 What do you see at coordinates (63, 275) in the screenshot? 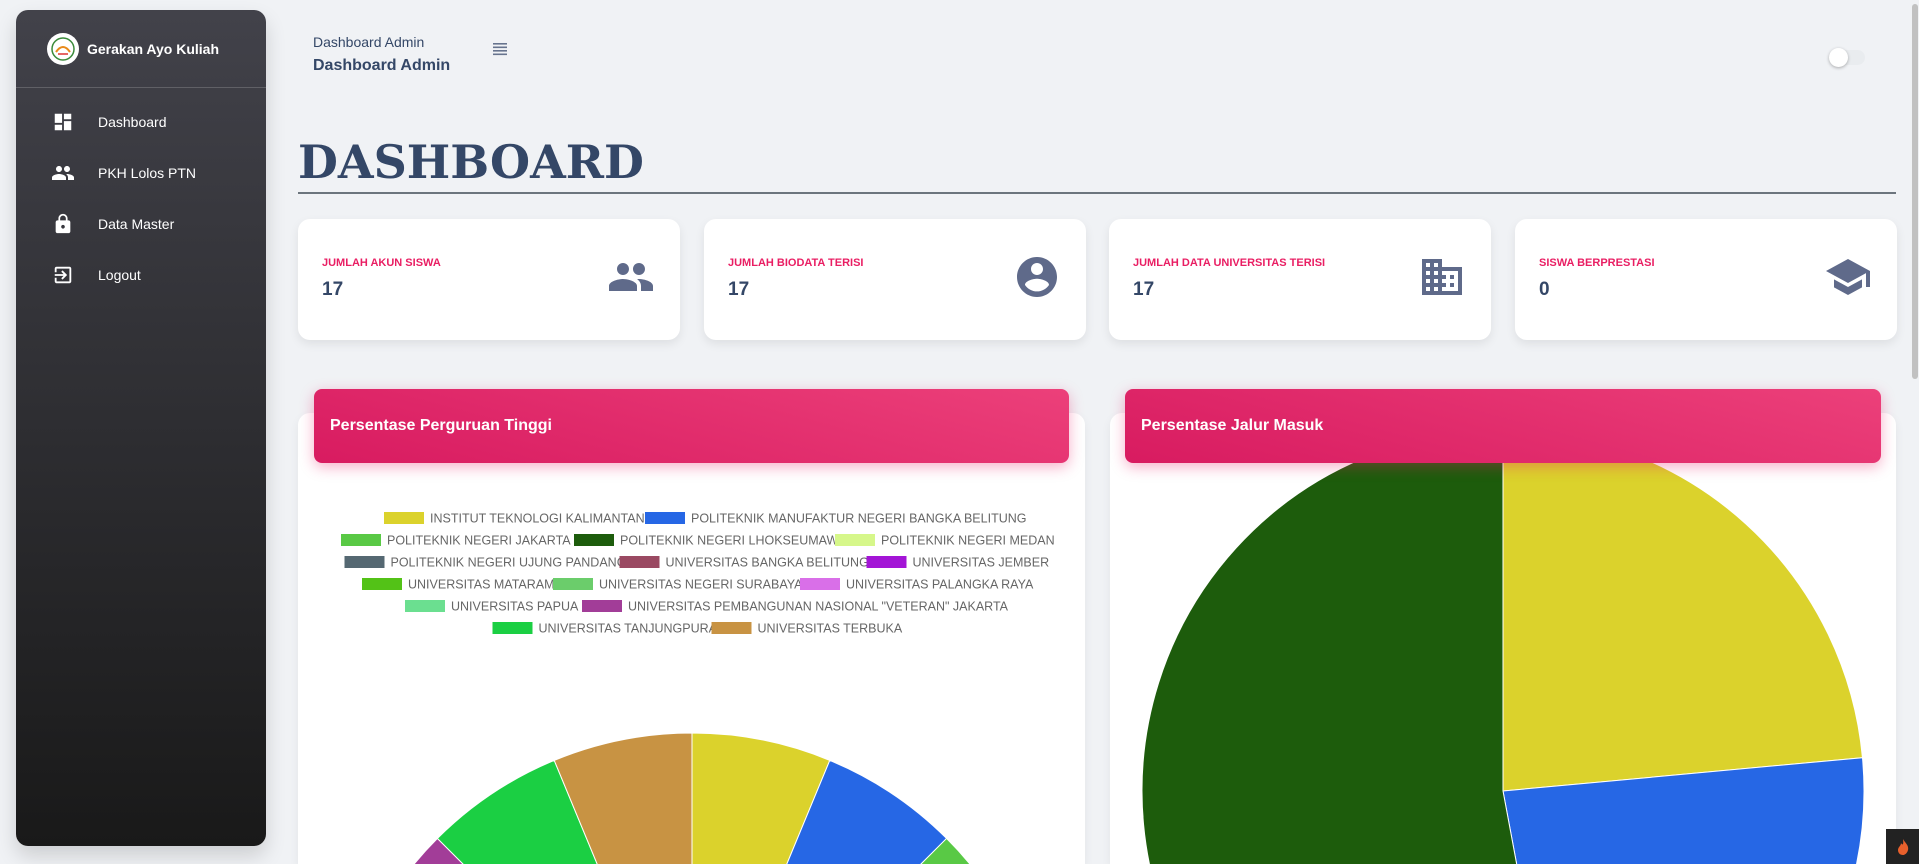
I see `logout-icon` at bounding box center [63, 275].